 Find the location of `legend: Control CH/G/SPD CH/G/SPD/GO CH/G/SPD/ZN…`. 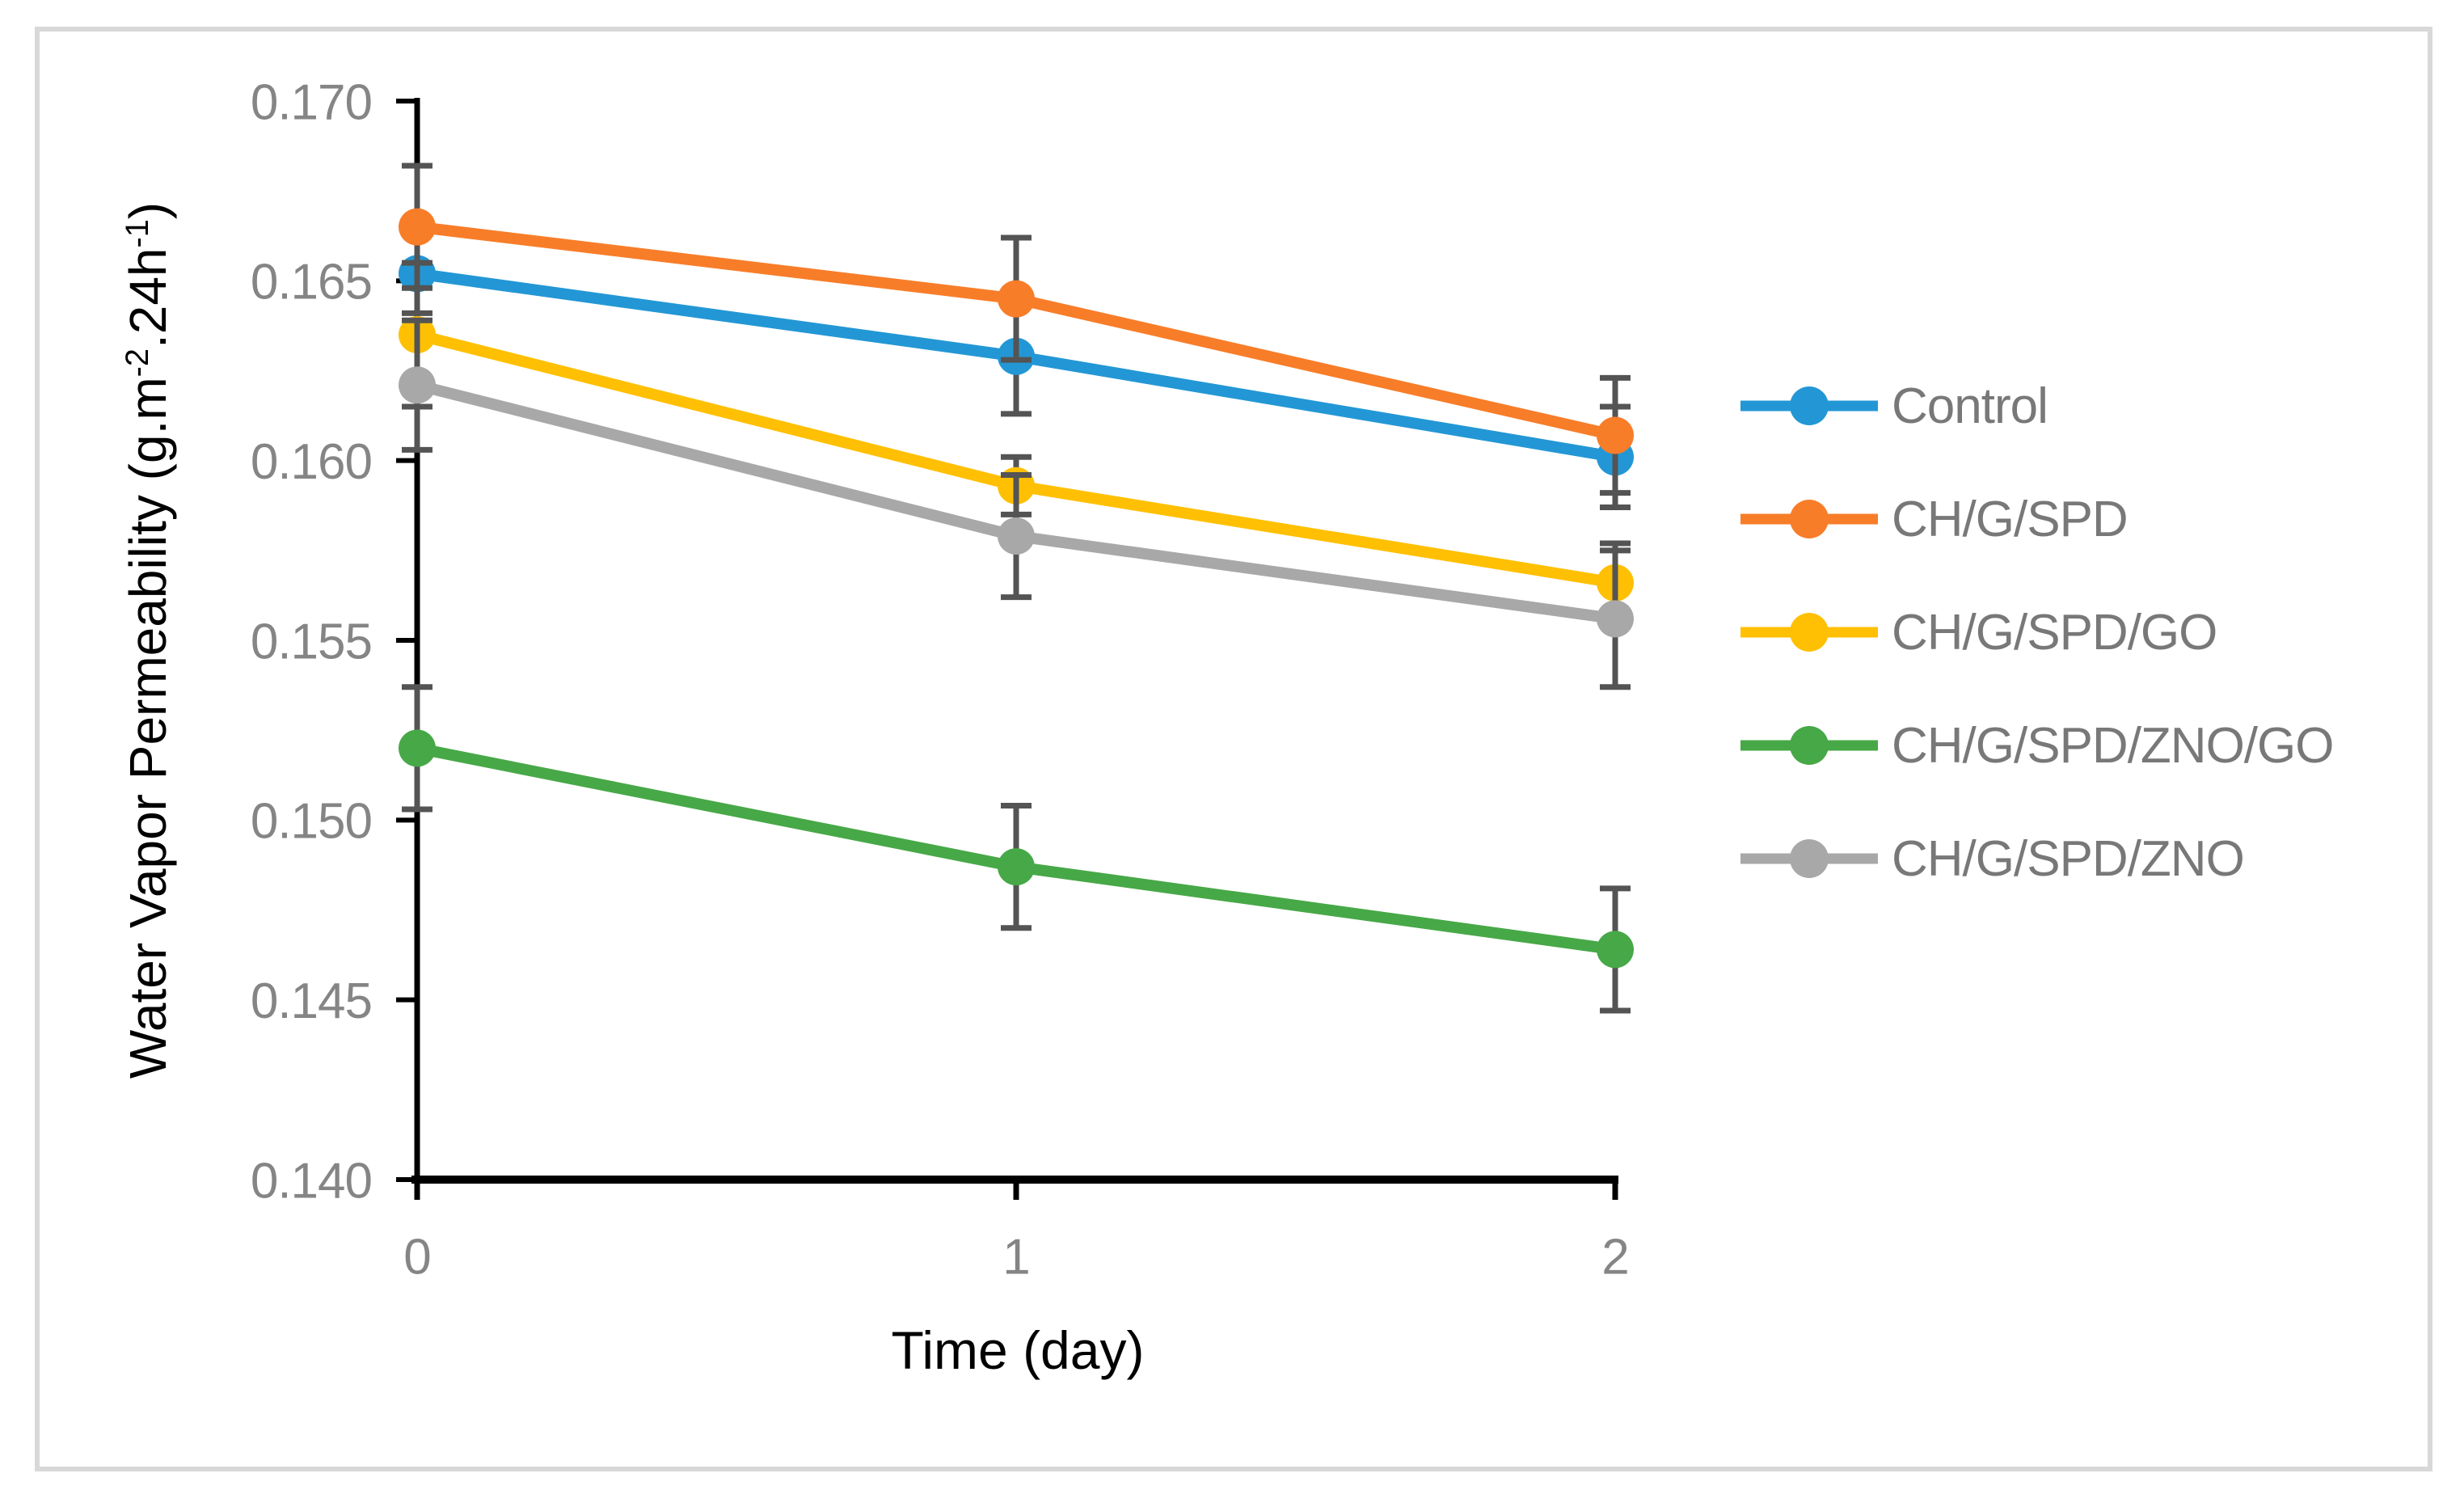

legend: Control CH/G/SPD CH/G/SPD/GO CH/G/SPD/ZN… is located at coordinates (2037, 665).